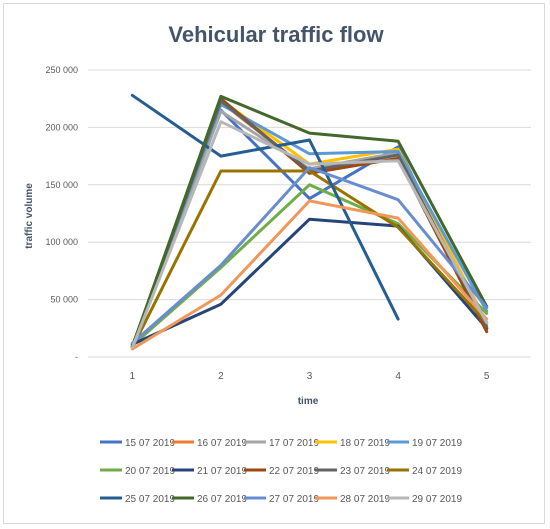 Image resolution: width=550 pixels, height=529 pixels. Describe the element at coordinates (76, 357) in the screenshot. I see `y-tick-label: -` at that location.